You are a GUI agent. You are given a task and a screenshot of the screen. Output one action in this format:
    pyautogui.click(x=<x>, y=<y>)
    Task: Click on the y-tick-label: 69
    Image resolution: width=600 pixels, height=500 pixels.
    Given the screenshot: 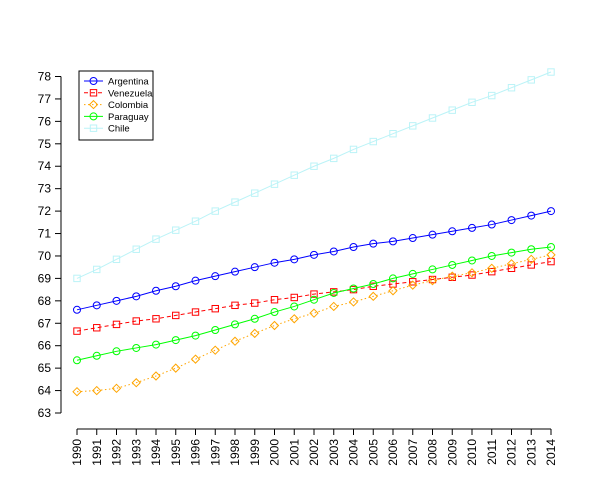 What is the action you would take?
    pyautogui.click(x=45, y=278)
    